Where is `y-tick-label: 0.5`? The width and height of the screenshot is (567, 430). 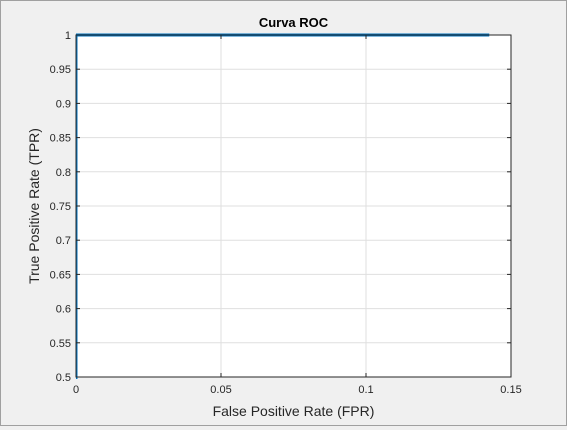
y-tick-label: 0.5 is located at coordinates (63, 378).